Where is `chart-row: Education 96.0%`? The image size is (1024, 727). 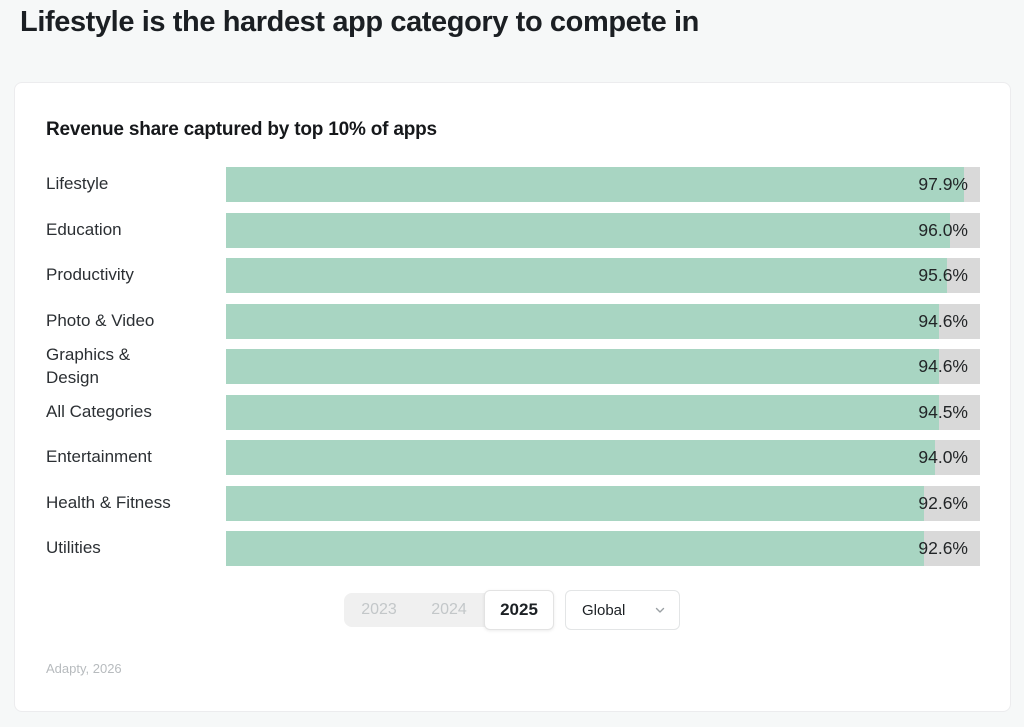
chart-row: Education 96.0% is located at coordinates (513, 230).